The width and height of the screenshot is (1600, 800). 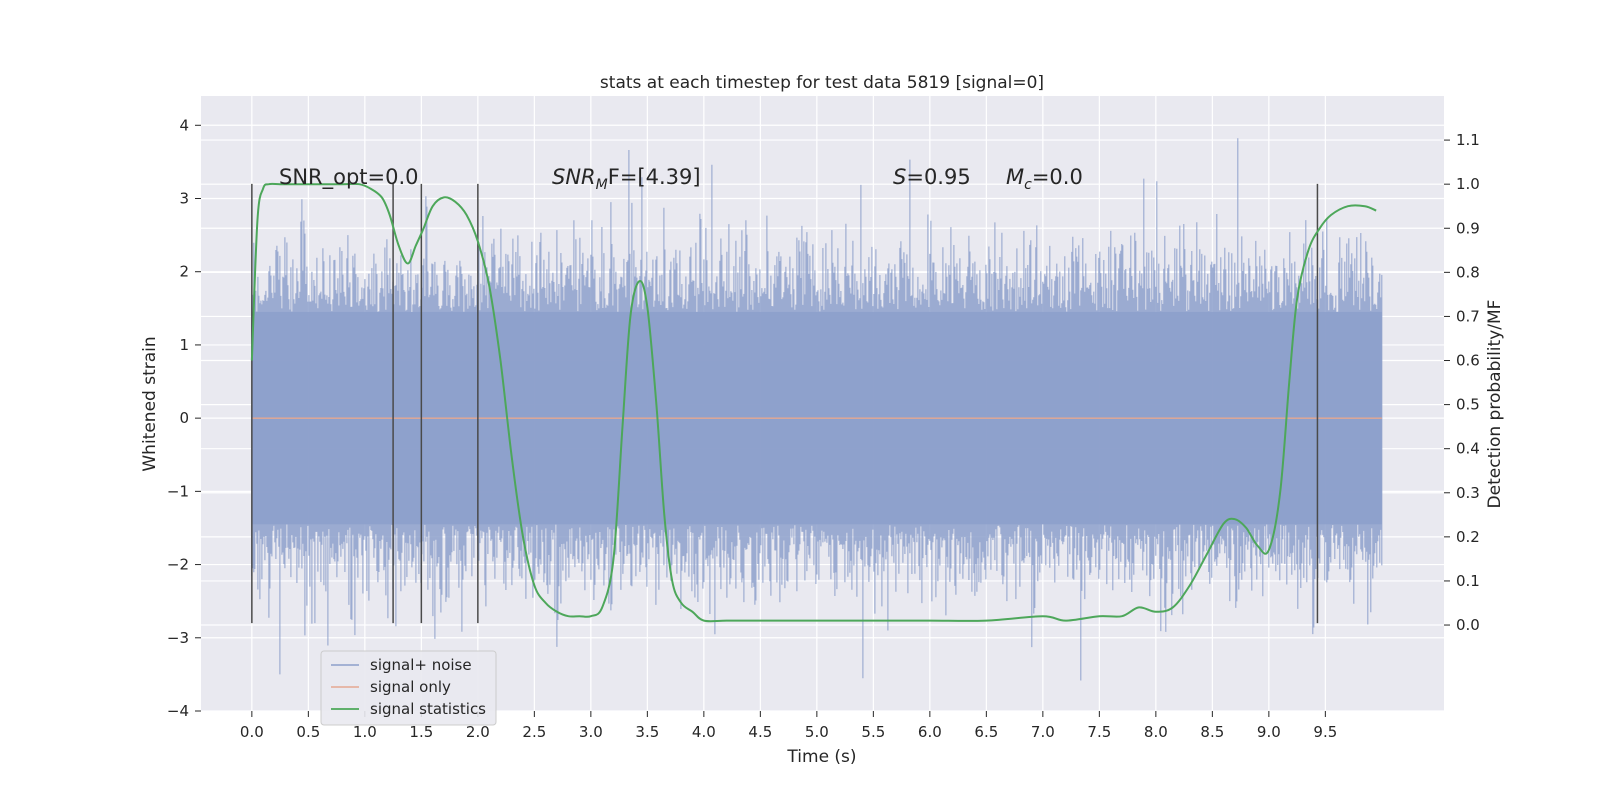 I want to click on left-y-axis-ticks: 4 3 2 1 0 −1 −2 −3 −4, so click(x=184, y=418).